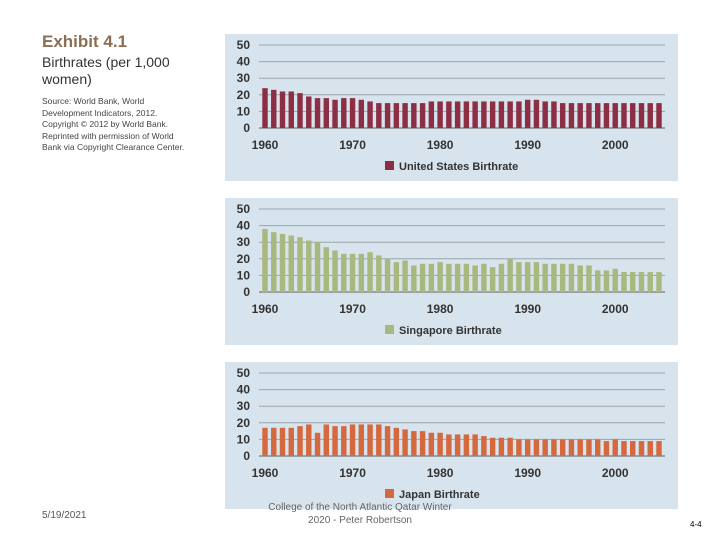 The image size is (720, 540). Describe the element at coordinates (93, 101) in the screenshot. I see `source-line: Source: World Bank, World` at that location.